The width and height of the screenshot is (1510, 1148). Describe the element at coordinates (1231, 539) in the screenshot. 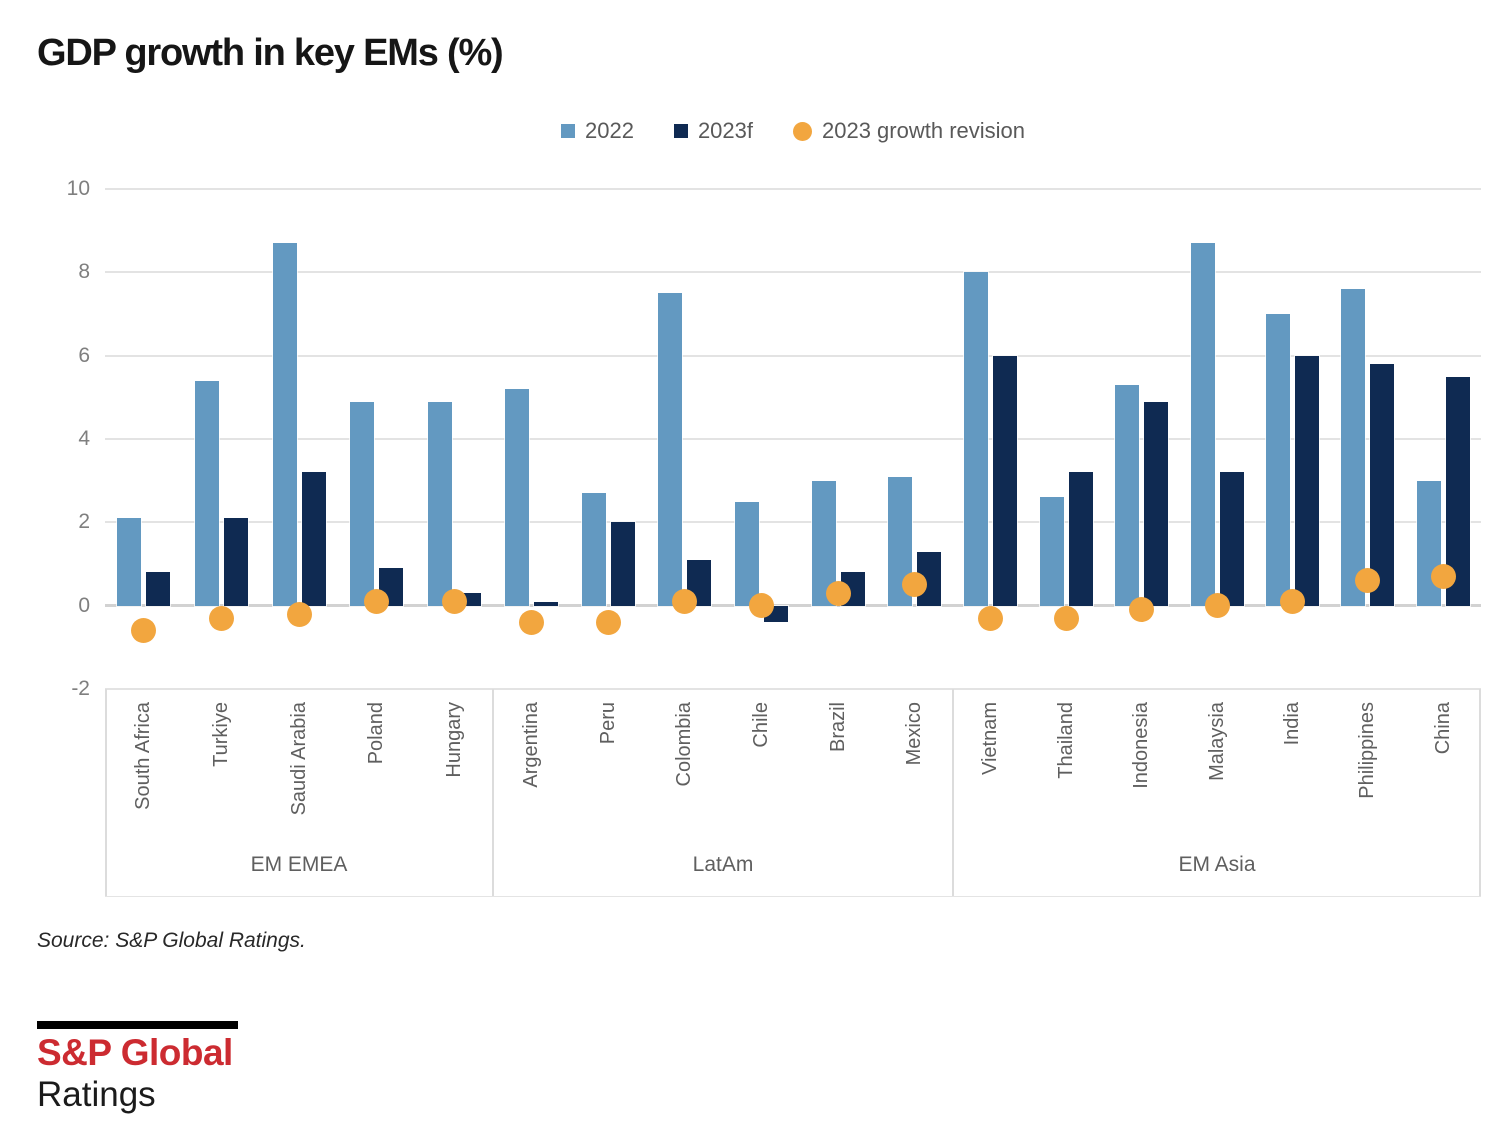

I see `bar-2023f-malaysia` at that location.